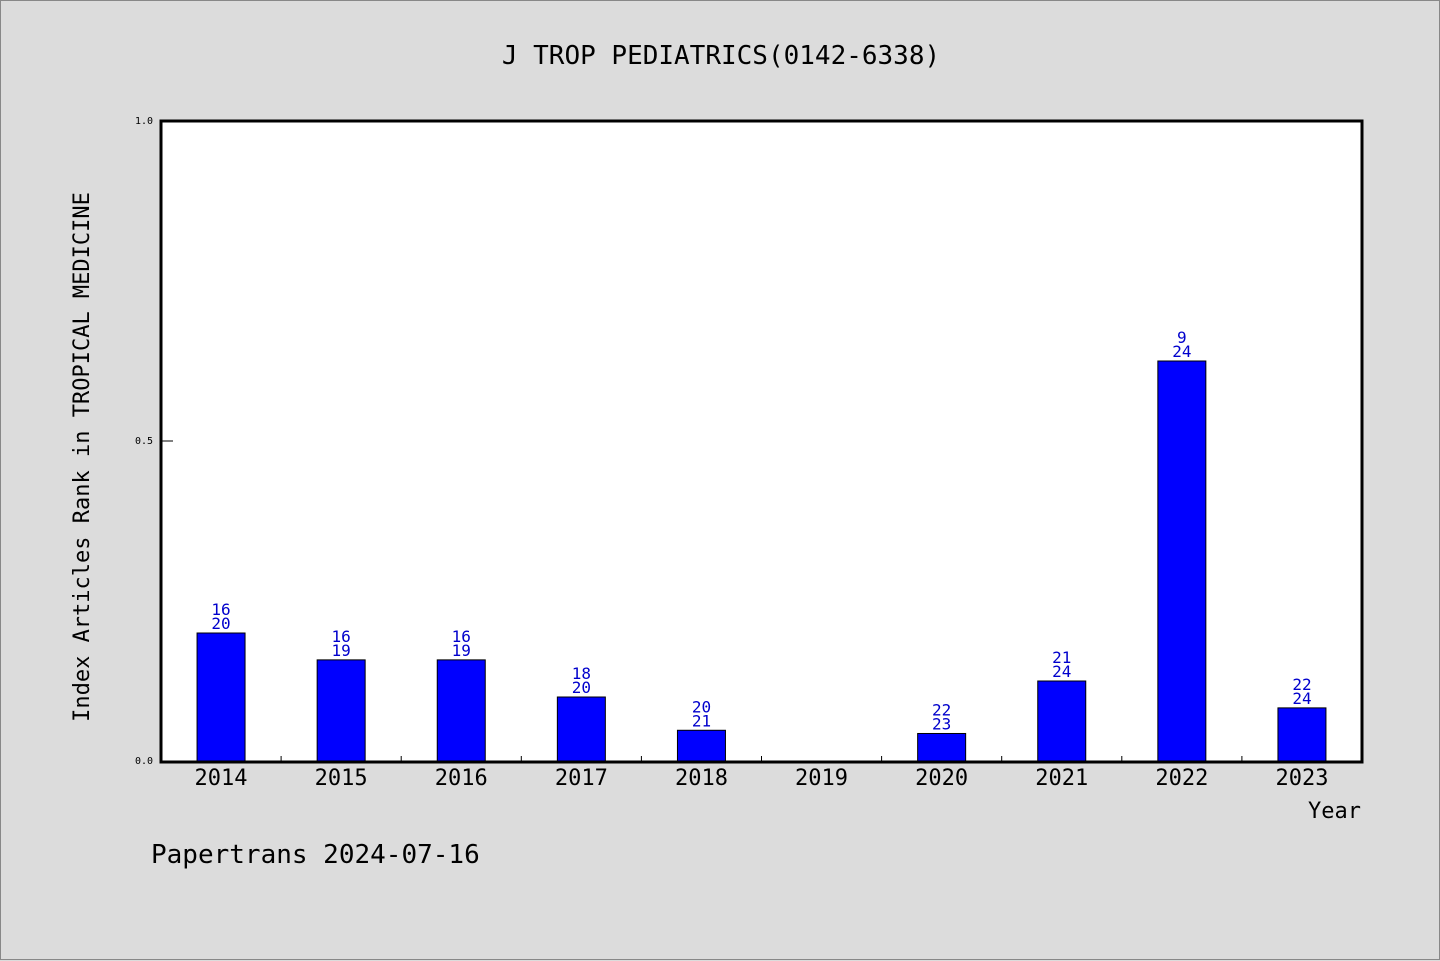 The height and width of the screenshot is (961, 1440). I want to click on x-tick-label-2020: 2020, so click(941, 778).